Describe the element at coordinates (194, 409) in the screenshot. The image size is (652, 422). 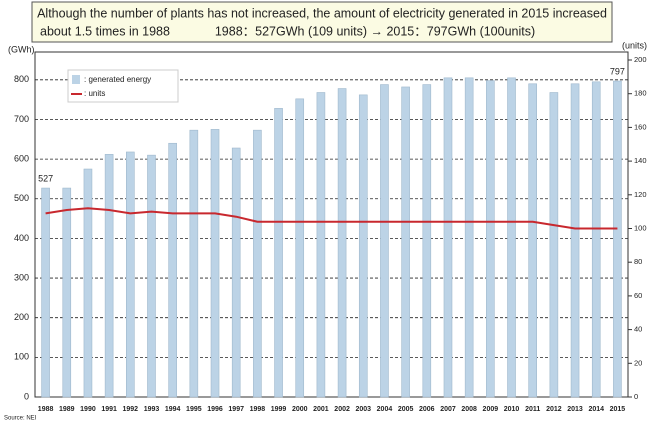
I see `x-tick-label: 1995` at that location.